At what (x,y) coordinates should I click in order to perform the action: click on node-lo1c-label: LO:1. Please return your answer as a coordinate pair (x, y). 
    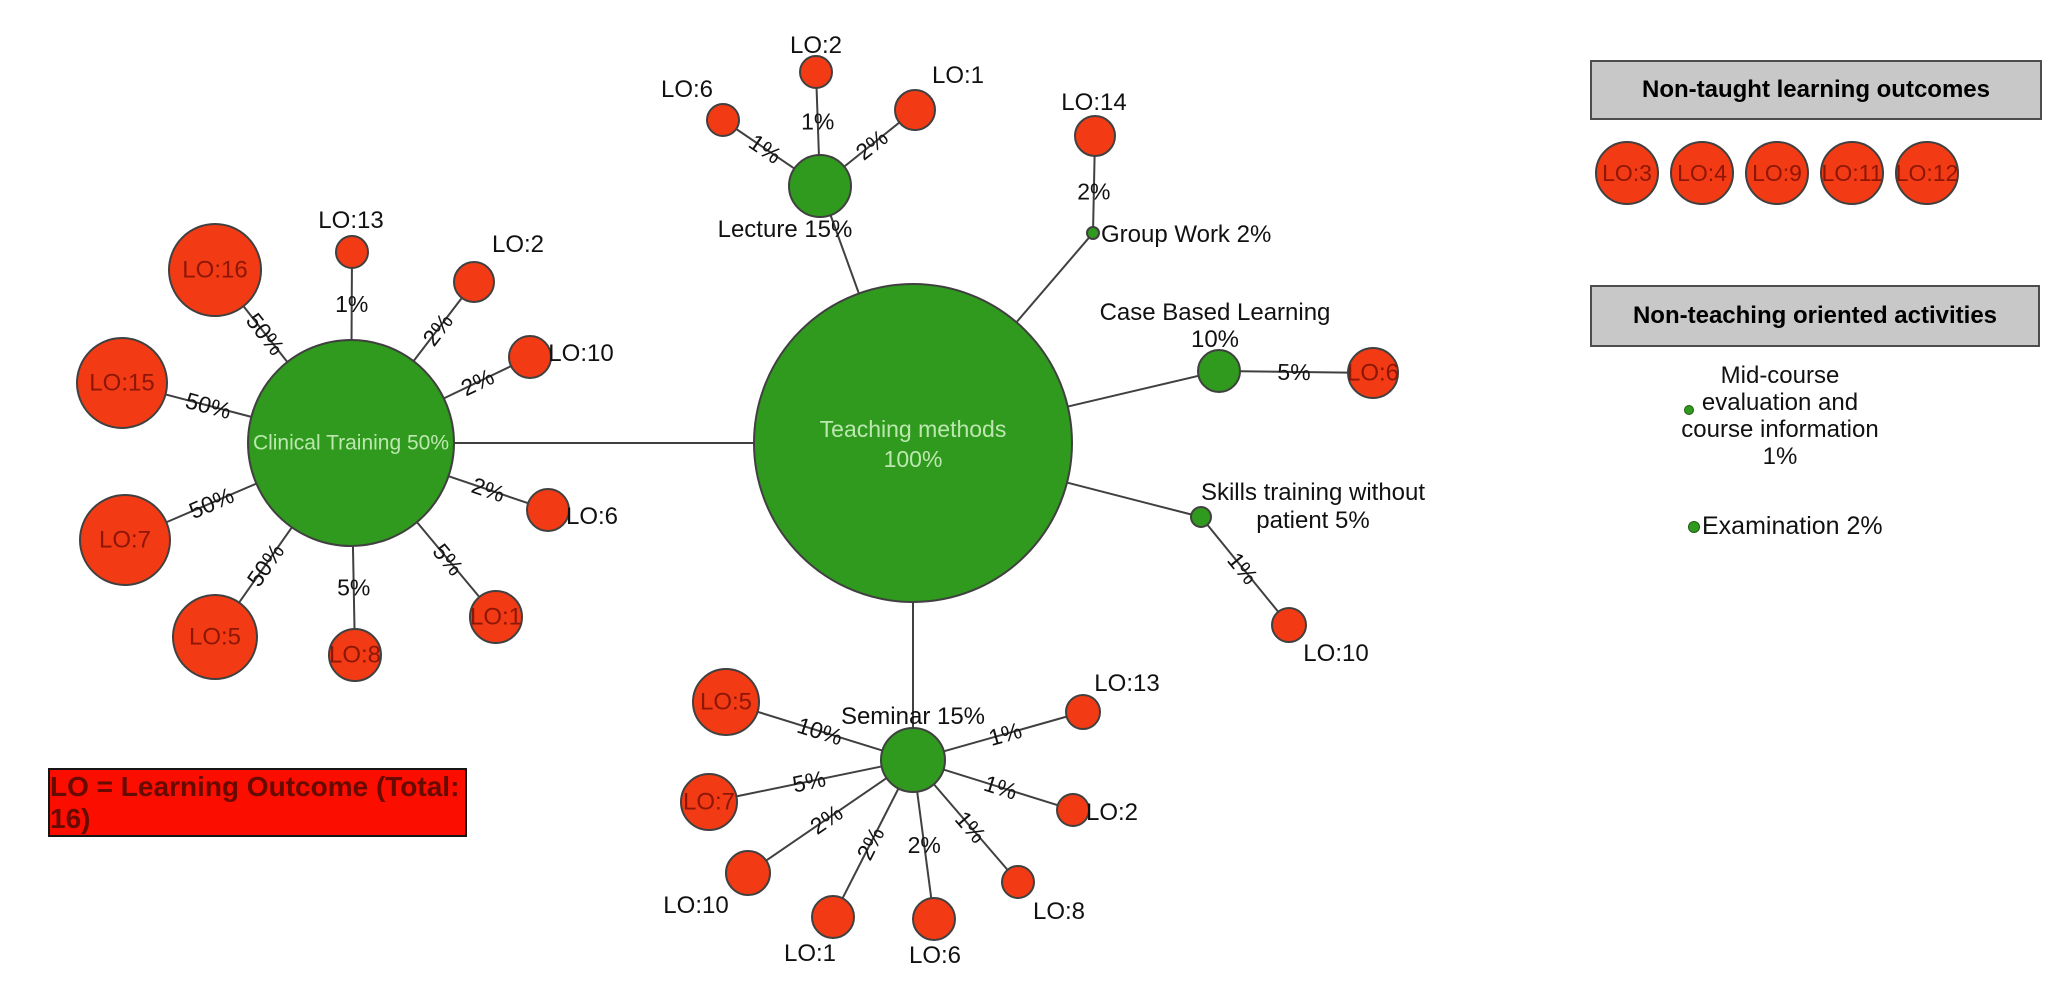
    Looking at the image, I should click on (496, 617).